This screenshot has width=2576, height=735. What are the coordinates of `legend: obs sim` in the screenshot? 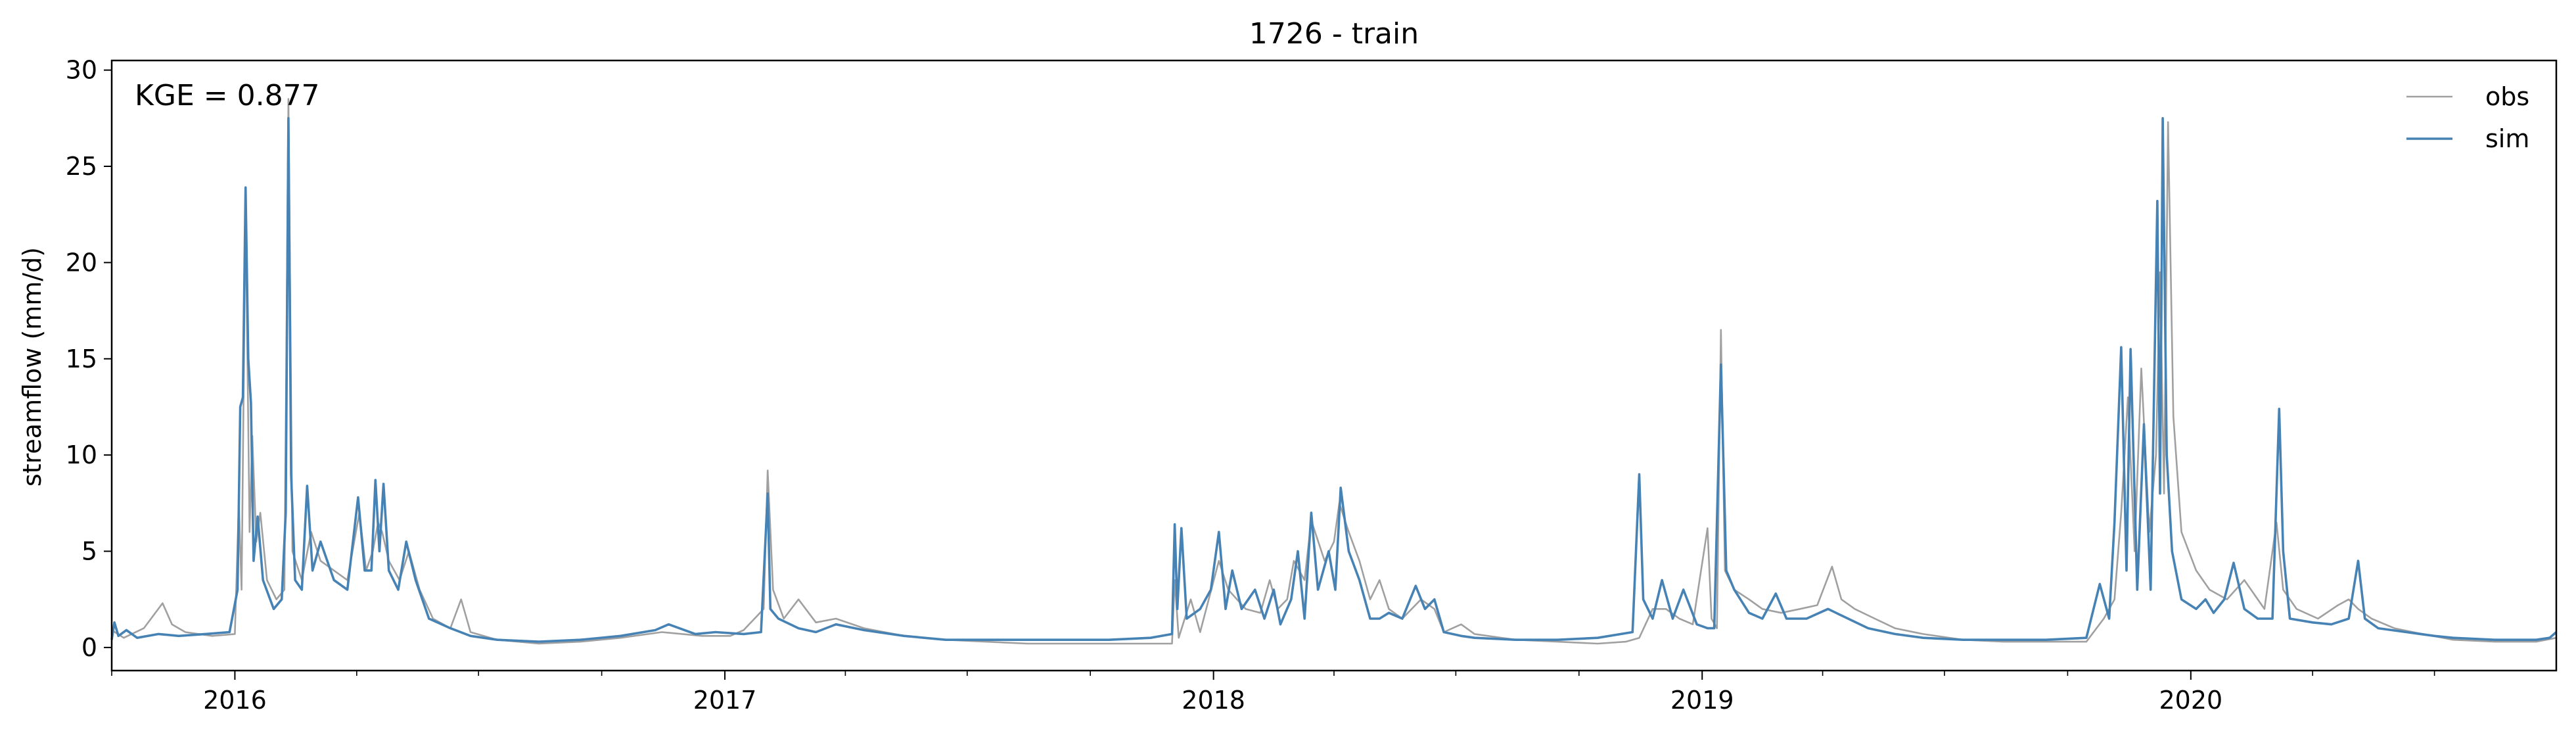 It's located at (2468, 118).